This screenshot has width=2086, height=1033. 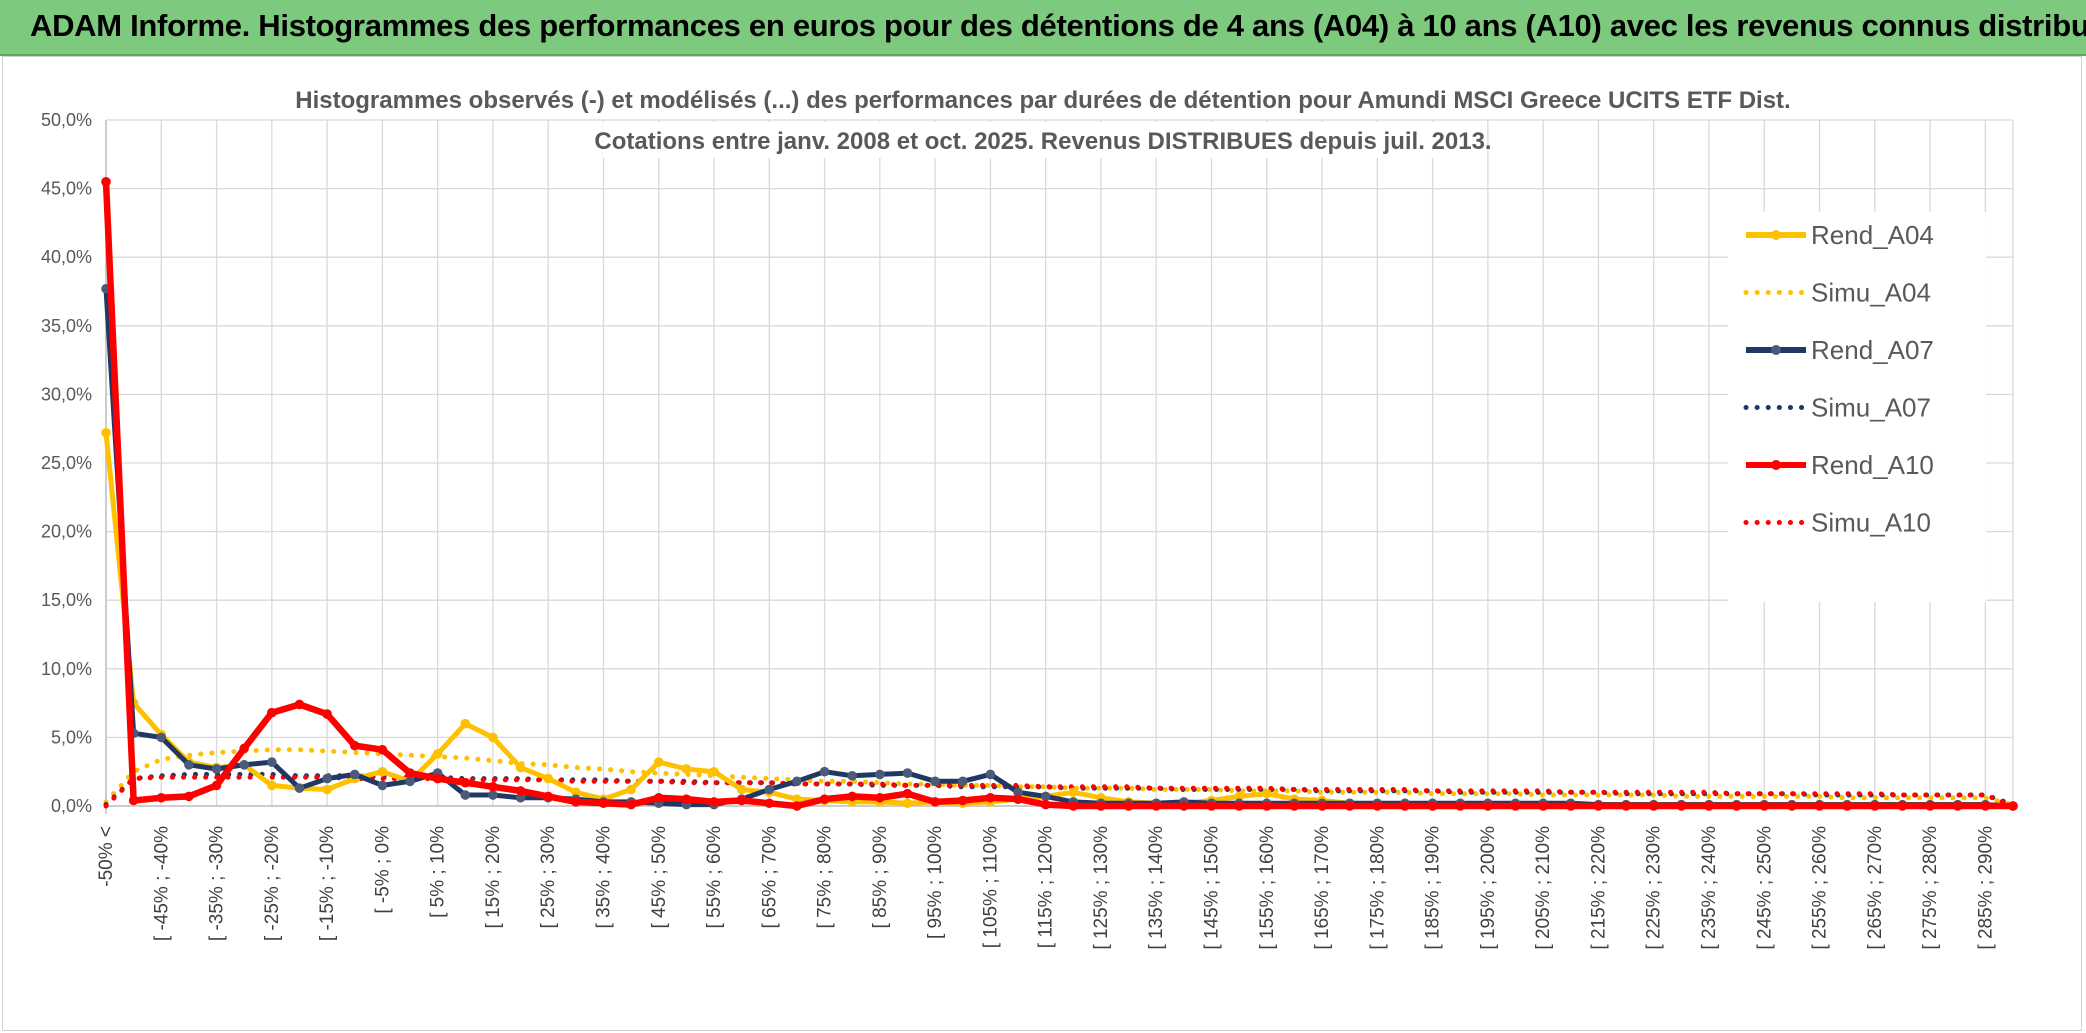 What do you see at coordinates (161, 883) in the screenshot?
I see `x-tick-label: [ -45% ; -40%` at bounding box center [161, 883].